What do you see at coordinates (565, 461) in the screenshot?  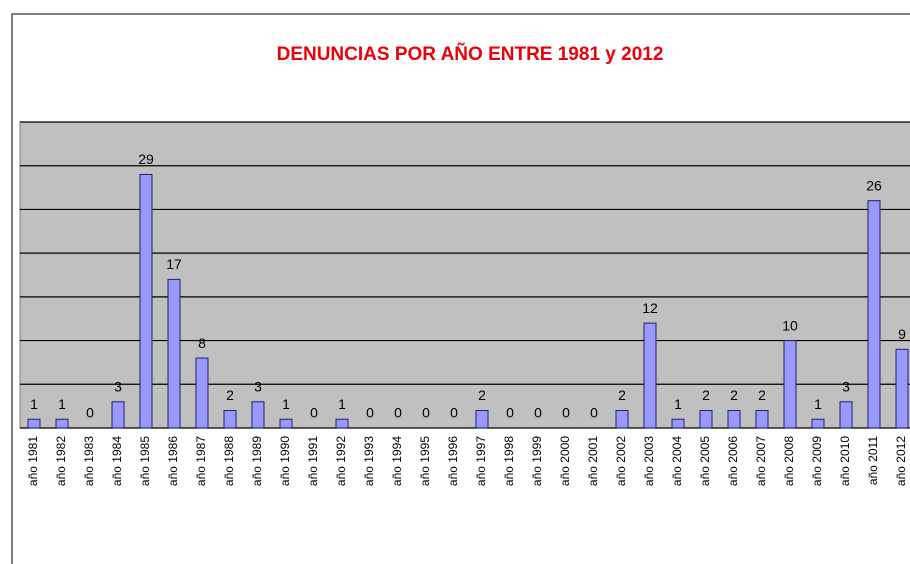 I see `x-tick-label: año 2000` at bounding box center [565, 461].